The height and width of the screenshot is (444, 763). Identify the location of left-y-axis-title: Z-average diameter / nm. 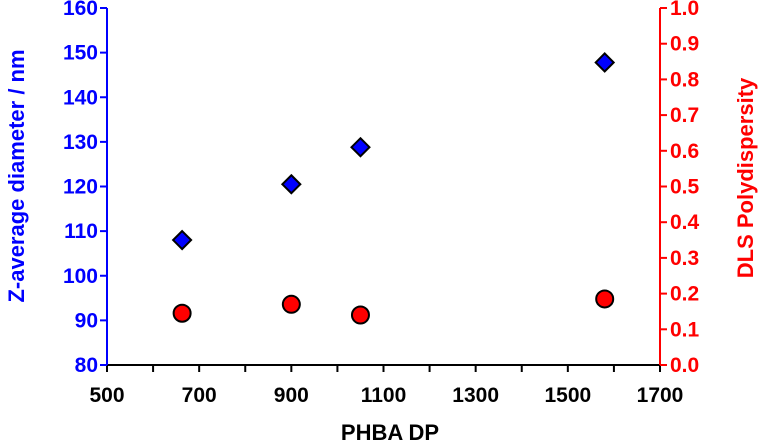
(16, 175).